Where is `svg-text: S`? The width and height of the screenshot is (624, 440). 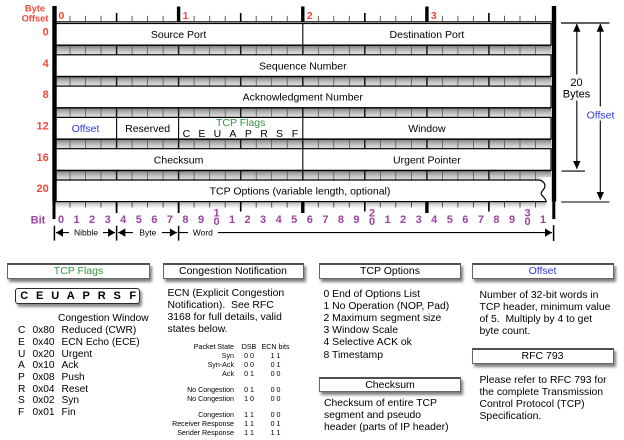 svg-text: S is located at coordinates (279, 134).